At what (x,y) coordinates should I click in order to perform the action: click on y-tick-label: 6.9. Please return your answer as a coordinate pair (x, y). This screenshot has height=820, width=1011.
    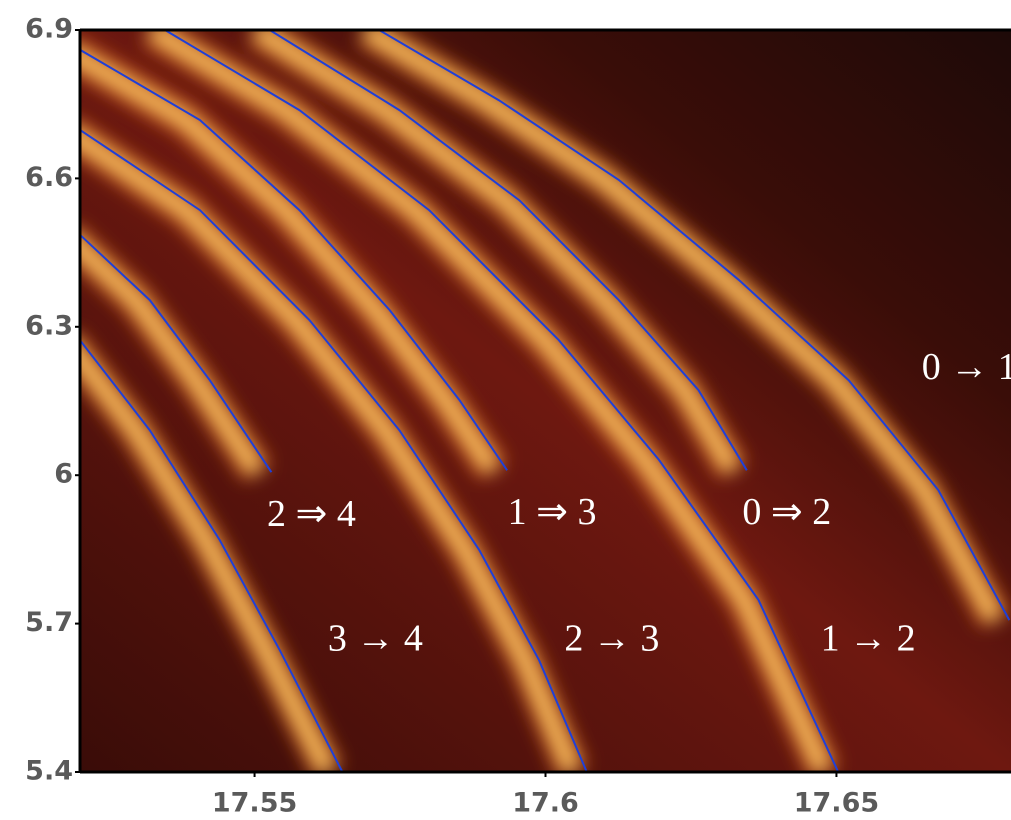
    Looking at the image, I should click on (49, 29).